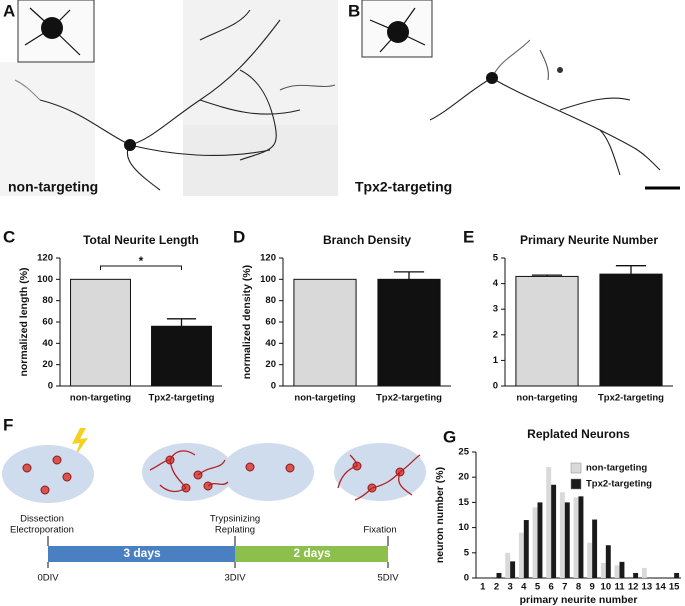  Describe the element at coordinates (354, 10) in the screenshot. I see `panel-label: B` at that location.